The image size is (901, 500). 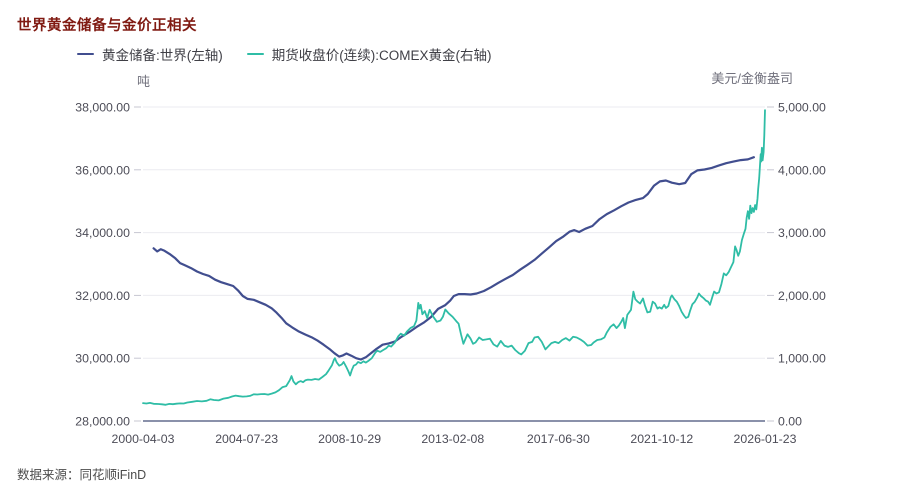 I want to click on x-axis-tick-label: 2000-04-03, so click(x=143, y=439).